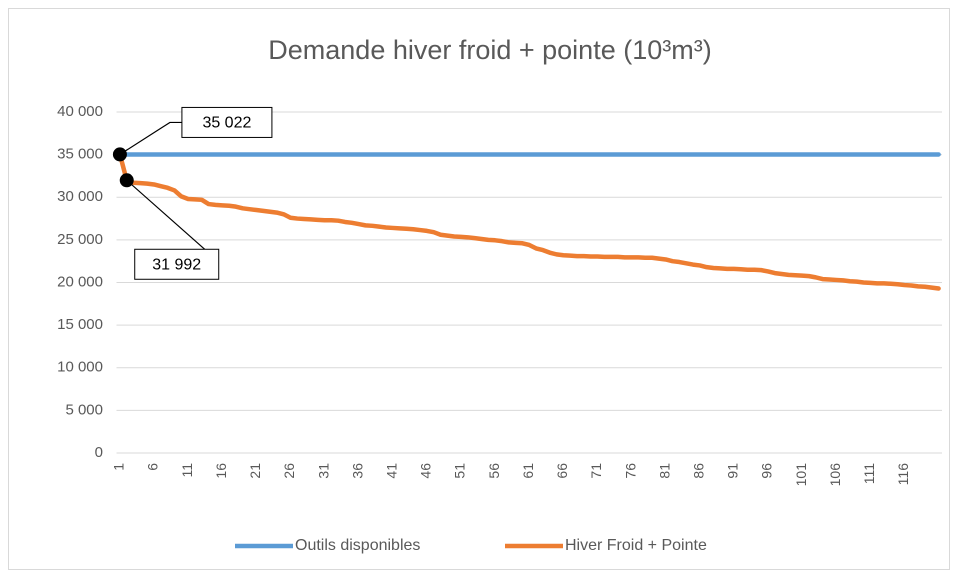 Image resolution: width=958 pixels, height=577 pixels. What do you see at coordinates (869, 473) in the screenshot?
I see `x-tick-label: 111` at bounding box center [869, 473].